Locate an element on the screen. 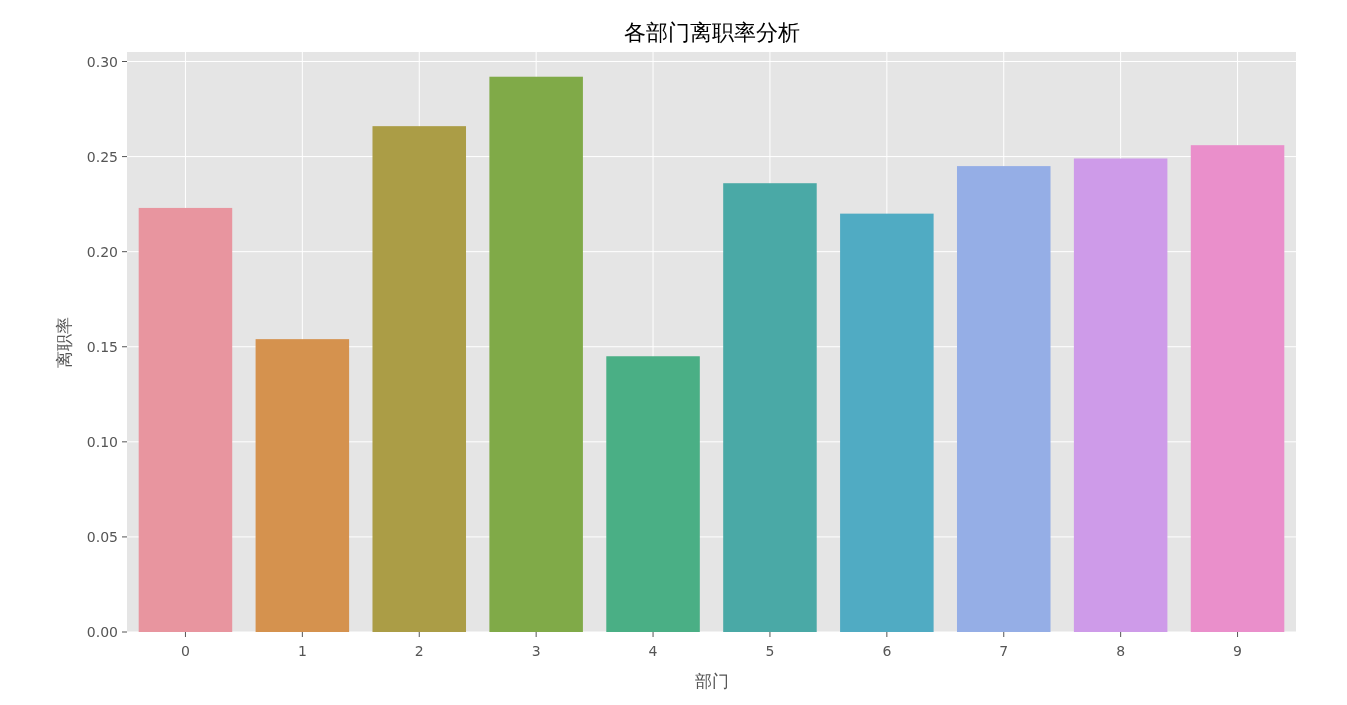 Image resolution: width=1347 pixels, height=705 pixels. y-tick-label: 0.05 is located at coordinates (102, 536).